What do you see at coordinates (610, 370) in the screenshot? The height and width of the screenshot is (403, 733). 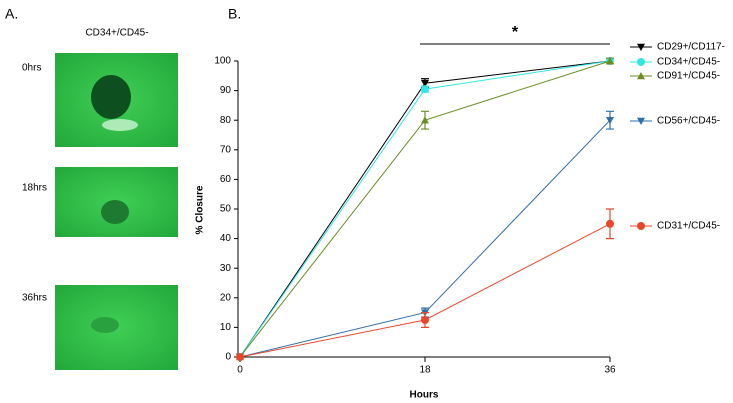 I see `x-tick-label: 36` at bounding box center [610, 370].